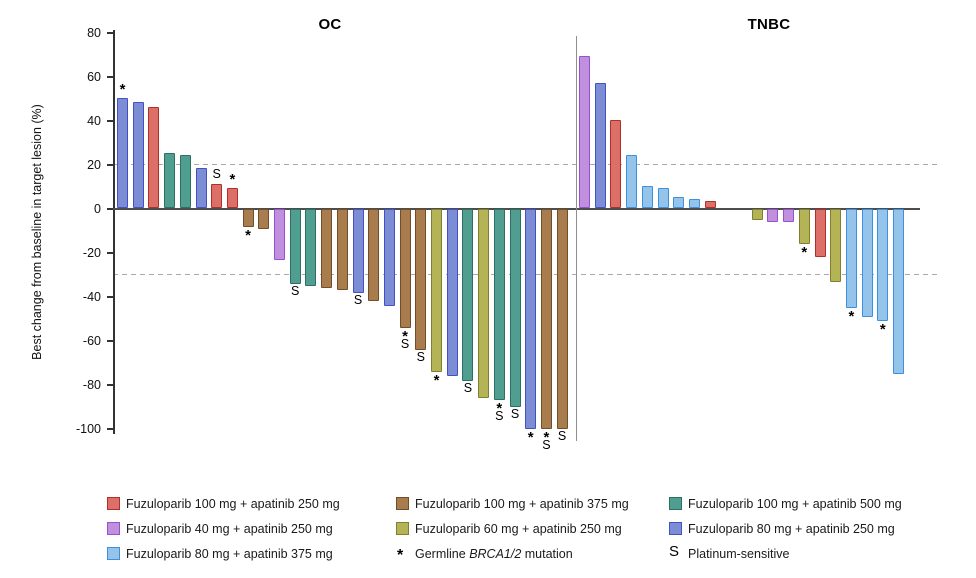  I want to click on legend-label: Fuzuloparib 100 mg + apatinib 375 mg, so click(522, 504).